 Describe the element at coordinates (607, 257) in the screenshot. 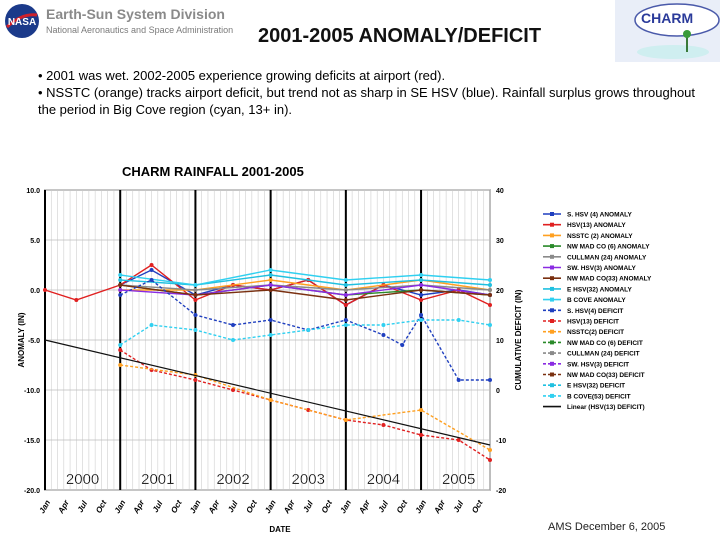

I see `legend-label: CULLMAN (24) ANOMALY` at that location.